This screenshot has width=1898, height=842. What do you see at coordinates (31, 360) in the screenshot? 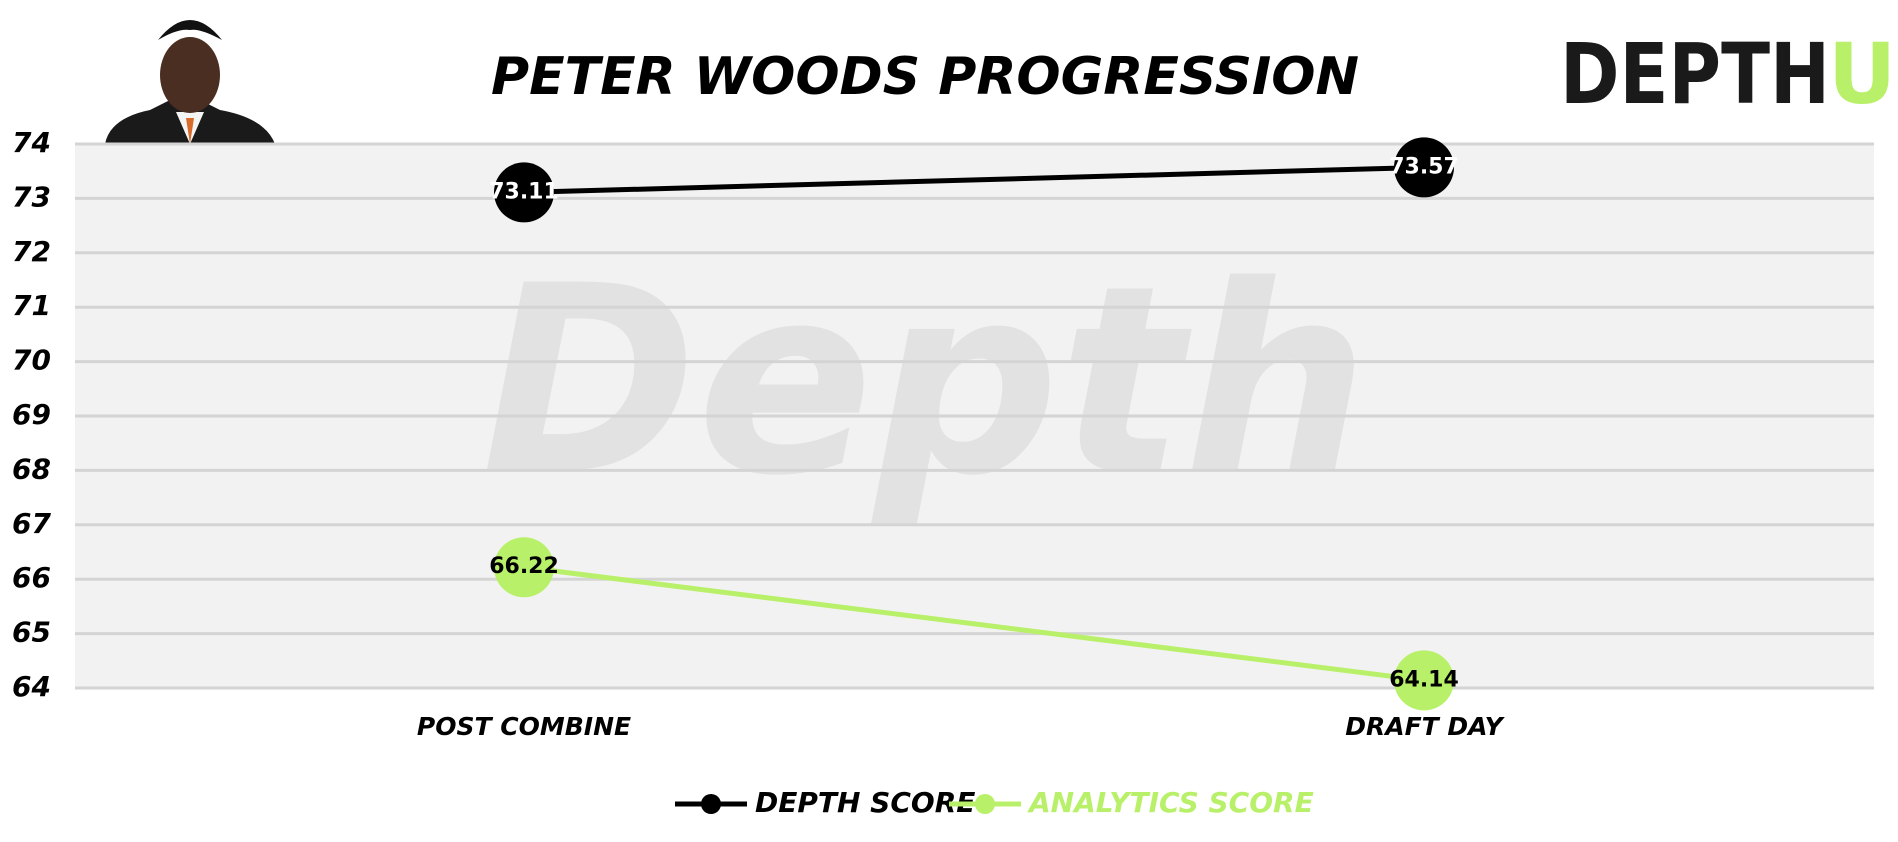
I see `y-tick-label: 70` at bounding box center [31, 360].